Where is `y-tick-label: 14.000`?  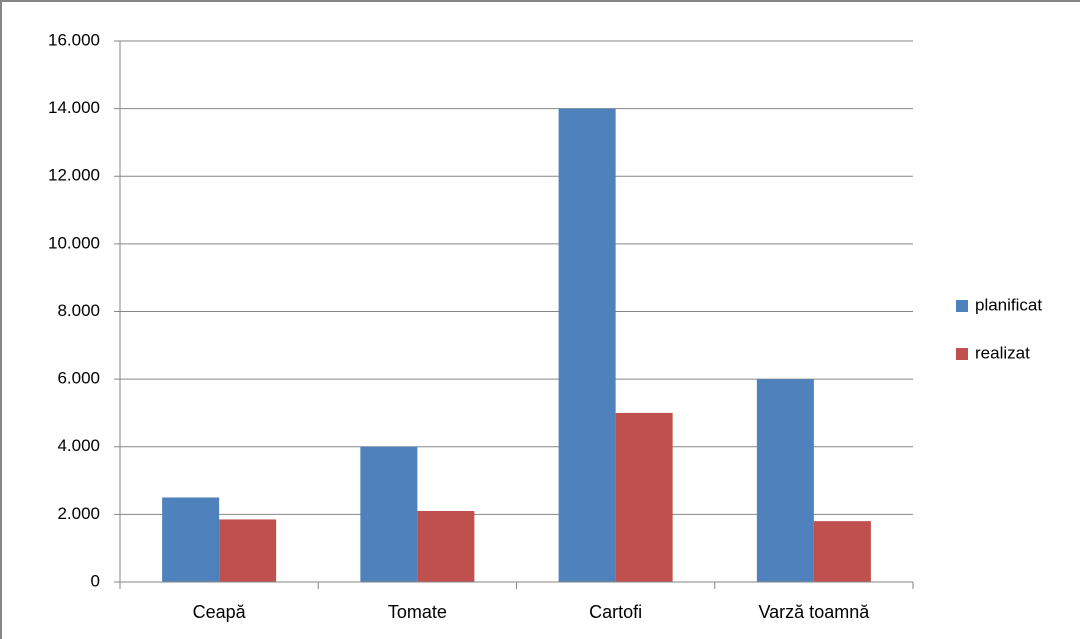
y-tick-label: 14.000 is located at coordinates (74, 107).